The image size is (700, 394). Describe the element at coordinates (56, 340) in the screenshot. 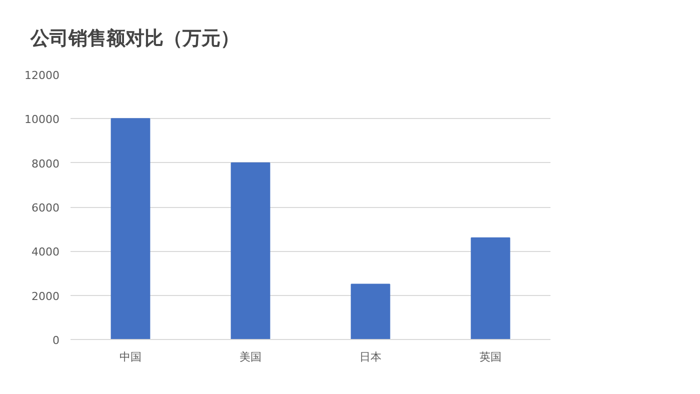

I see `y-tick-label: 0` at that location.